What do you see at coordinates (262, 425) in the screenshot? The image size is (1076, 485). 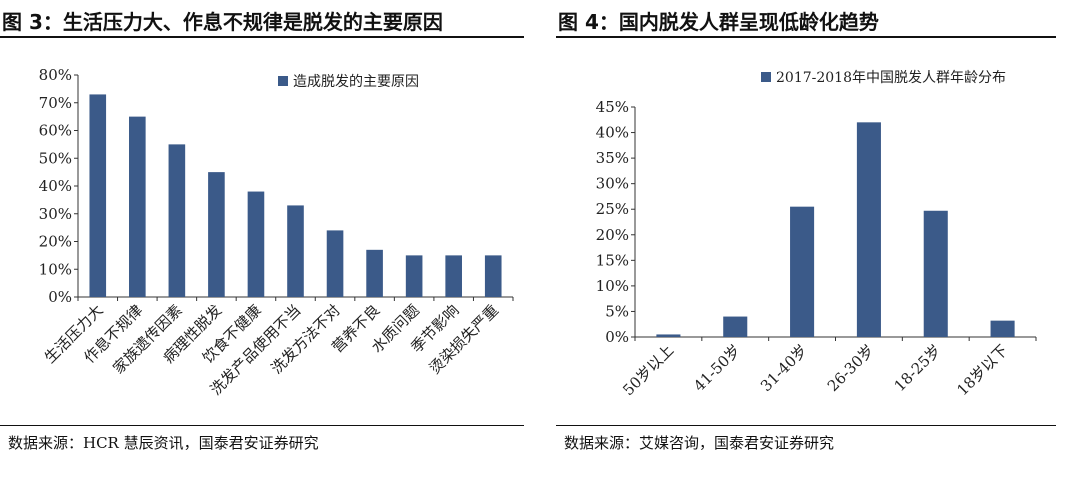 I see `left-source-rule` at bounding box center [262, 425].